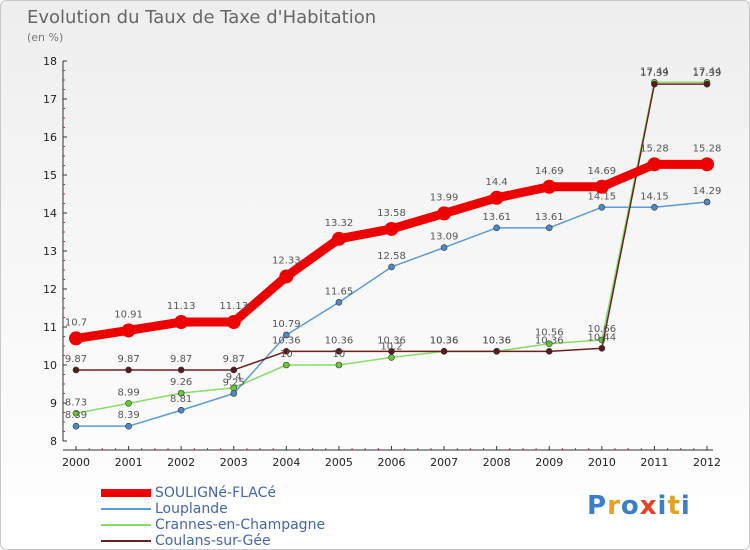 The width and height of the screenshot is (750, 550). What do you see at coordinates (391, 256) in the screenshot?
I see `data-label: 12.58` at bounding box center [391, 256].